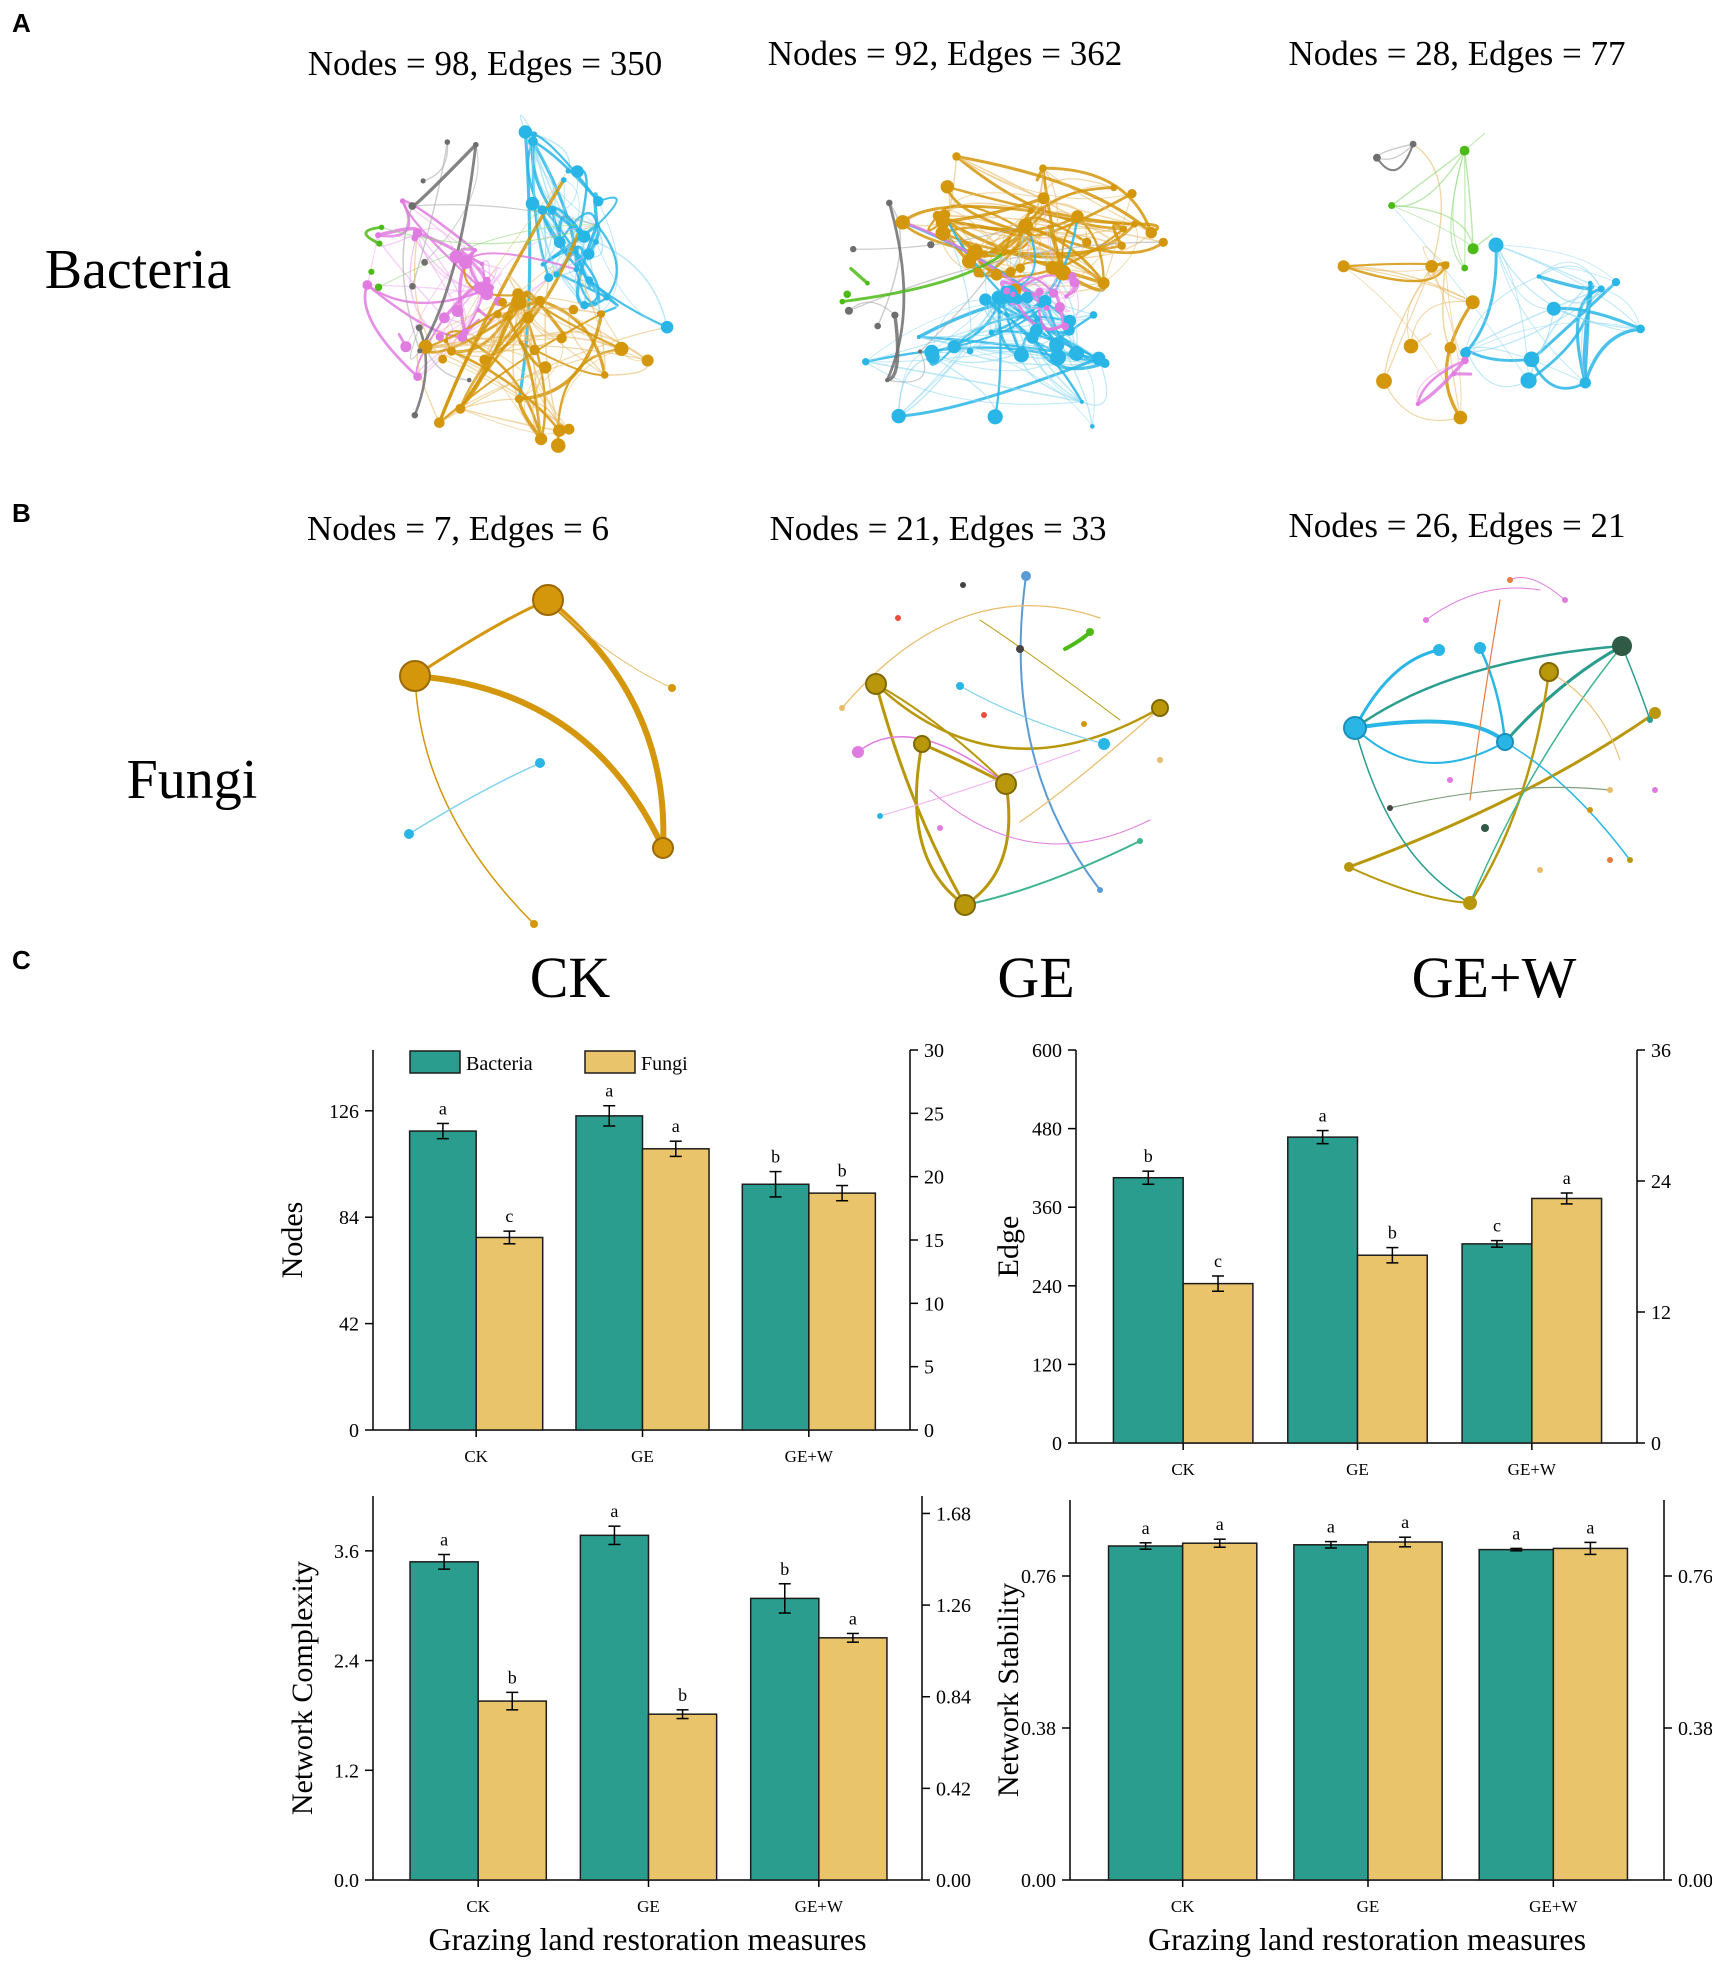 This screenshot has height=1964, width=1712. What do you see at coordinates (953, 1606) in the screenshot?
I see `y-tick-label-right: 1.26` at bounding box center [953, 1606].